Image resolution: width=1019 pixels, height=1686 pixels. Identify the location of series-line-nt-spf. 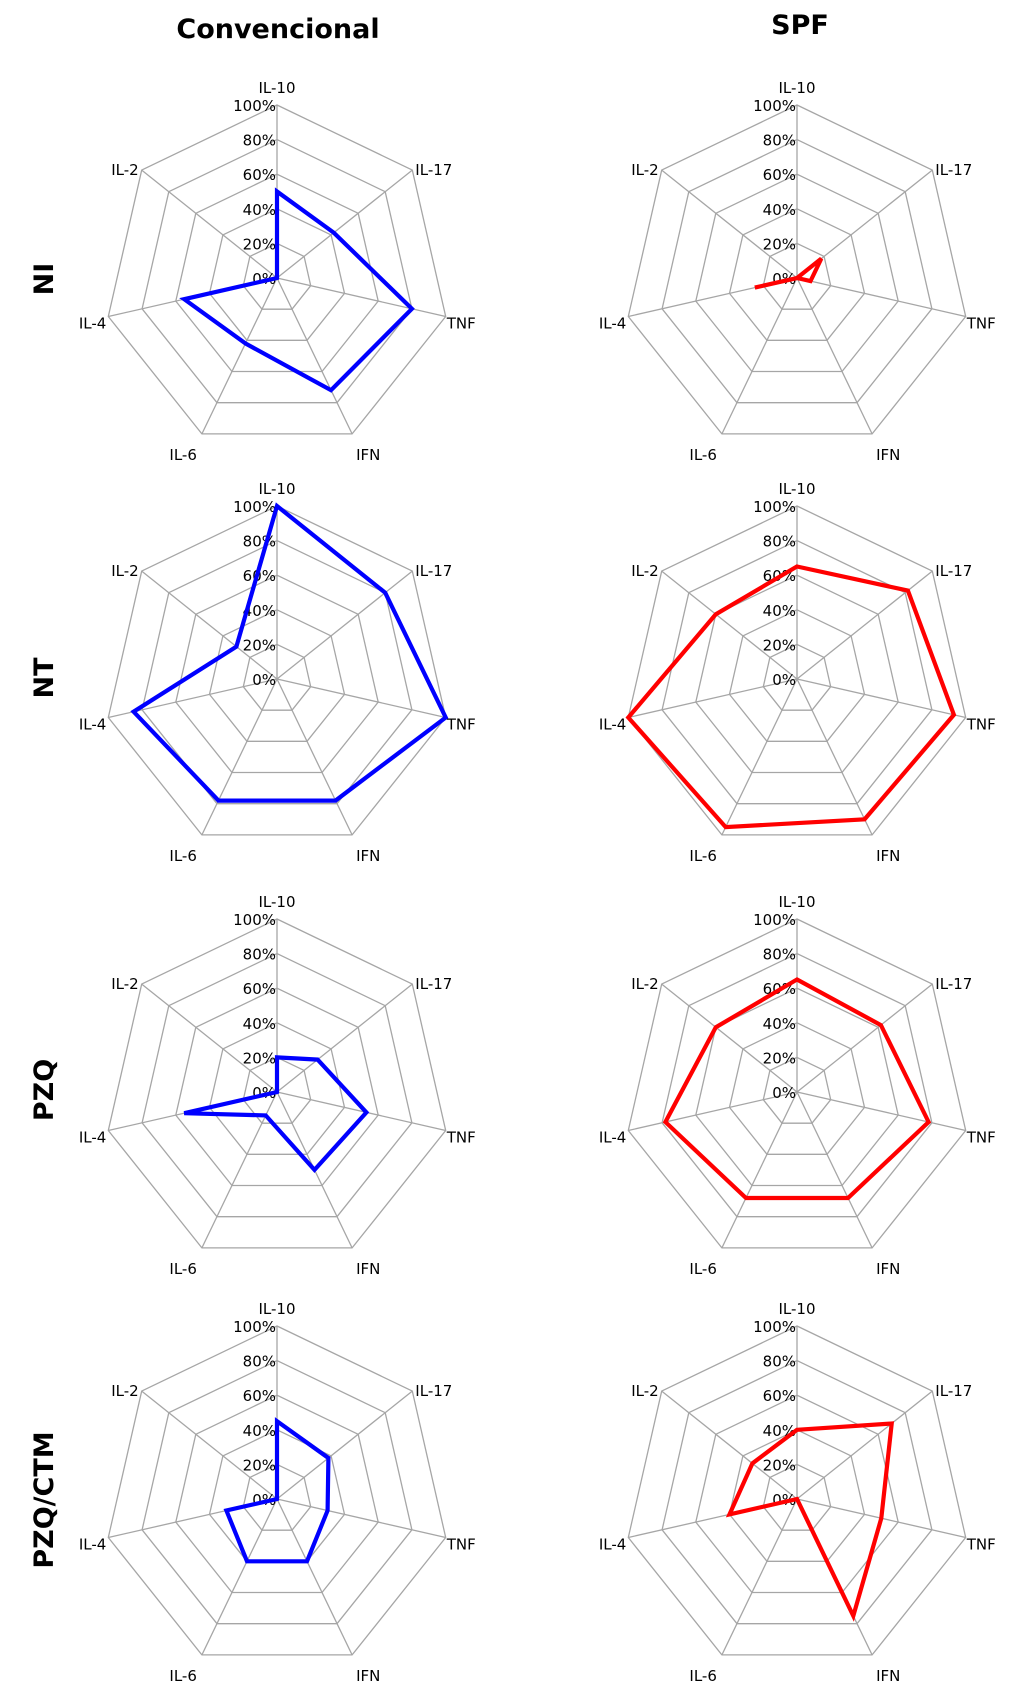
(791, 697).